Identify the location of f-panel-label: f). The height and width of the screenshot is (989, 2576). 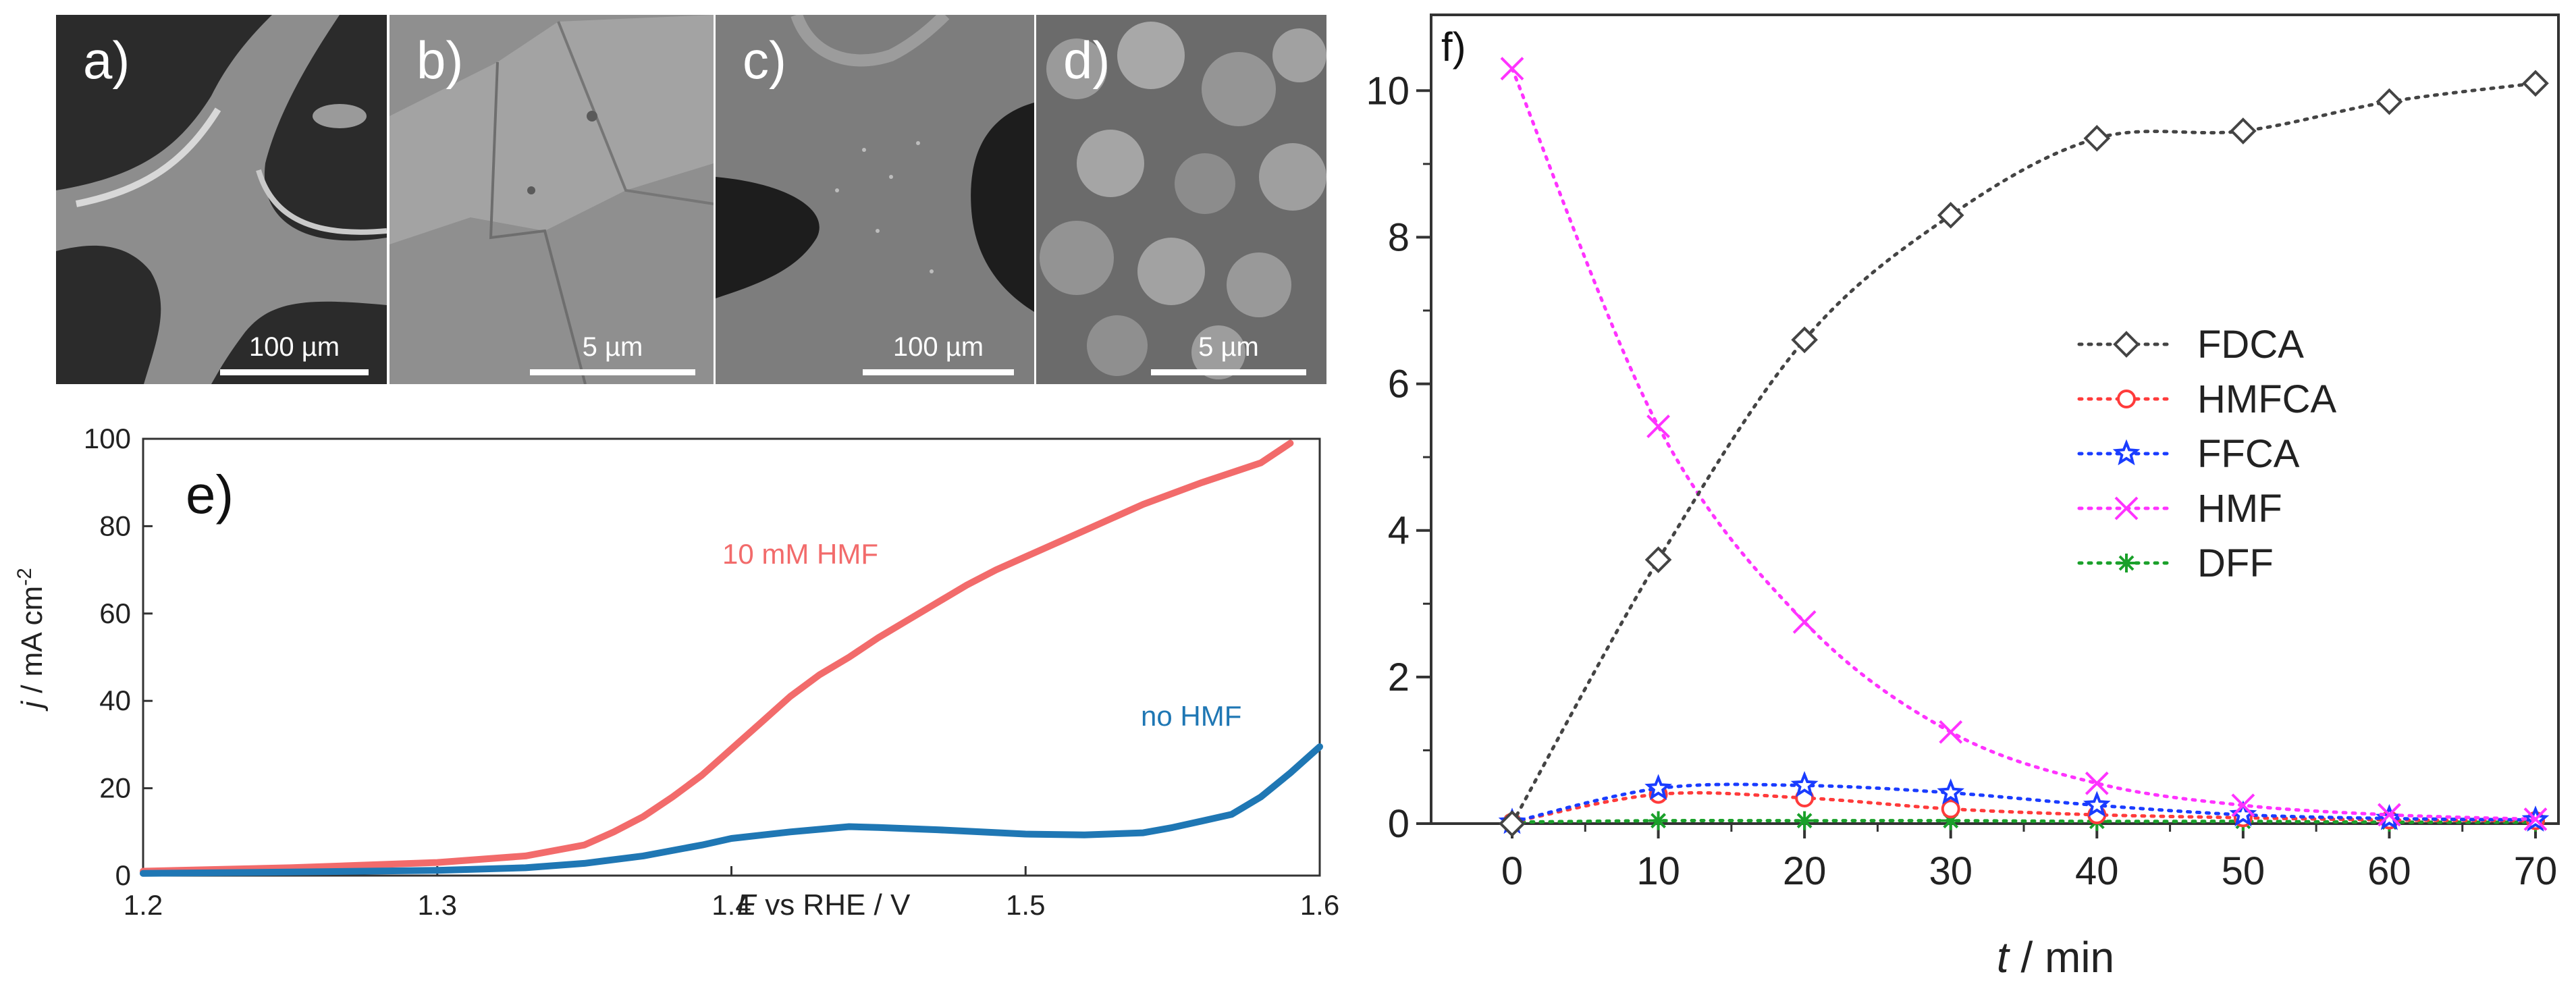
(1454, 47).